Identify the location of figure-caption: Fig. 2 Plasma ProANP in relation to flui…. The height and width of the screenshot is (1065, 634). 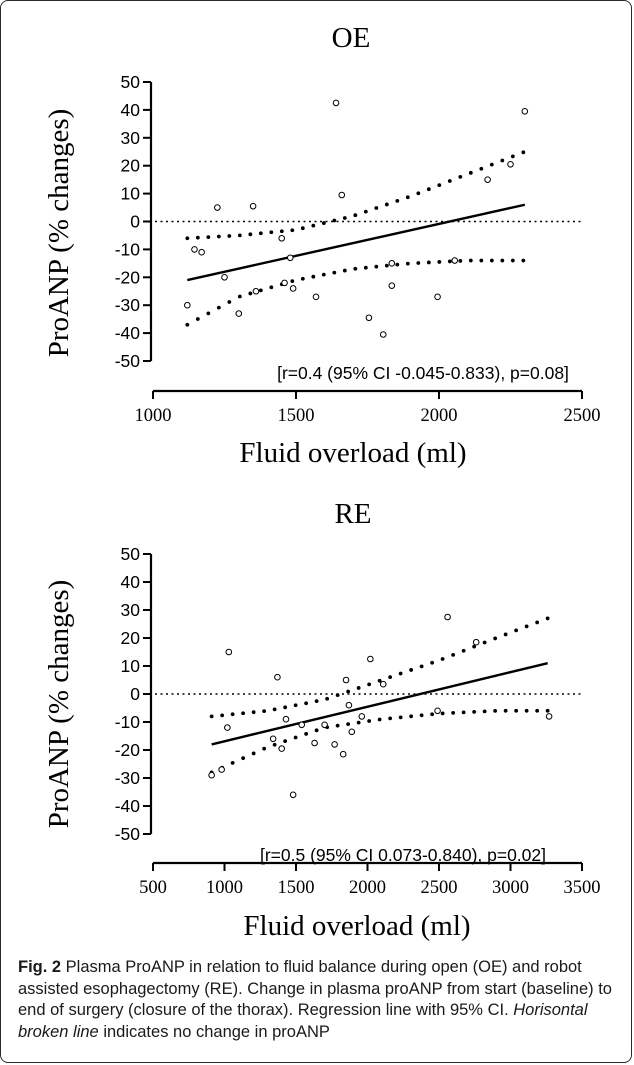
(318, 1000).